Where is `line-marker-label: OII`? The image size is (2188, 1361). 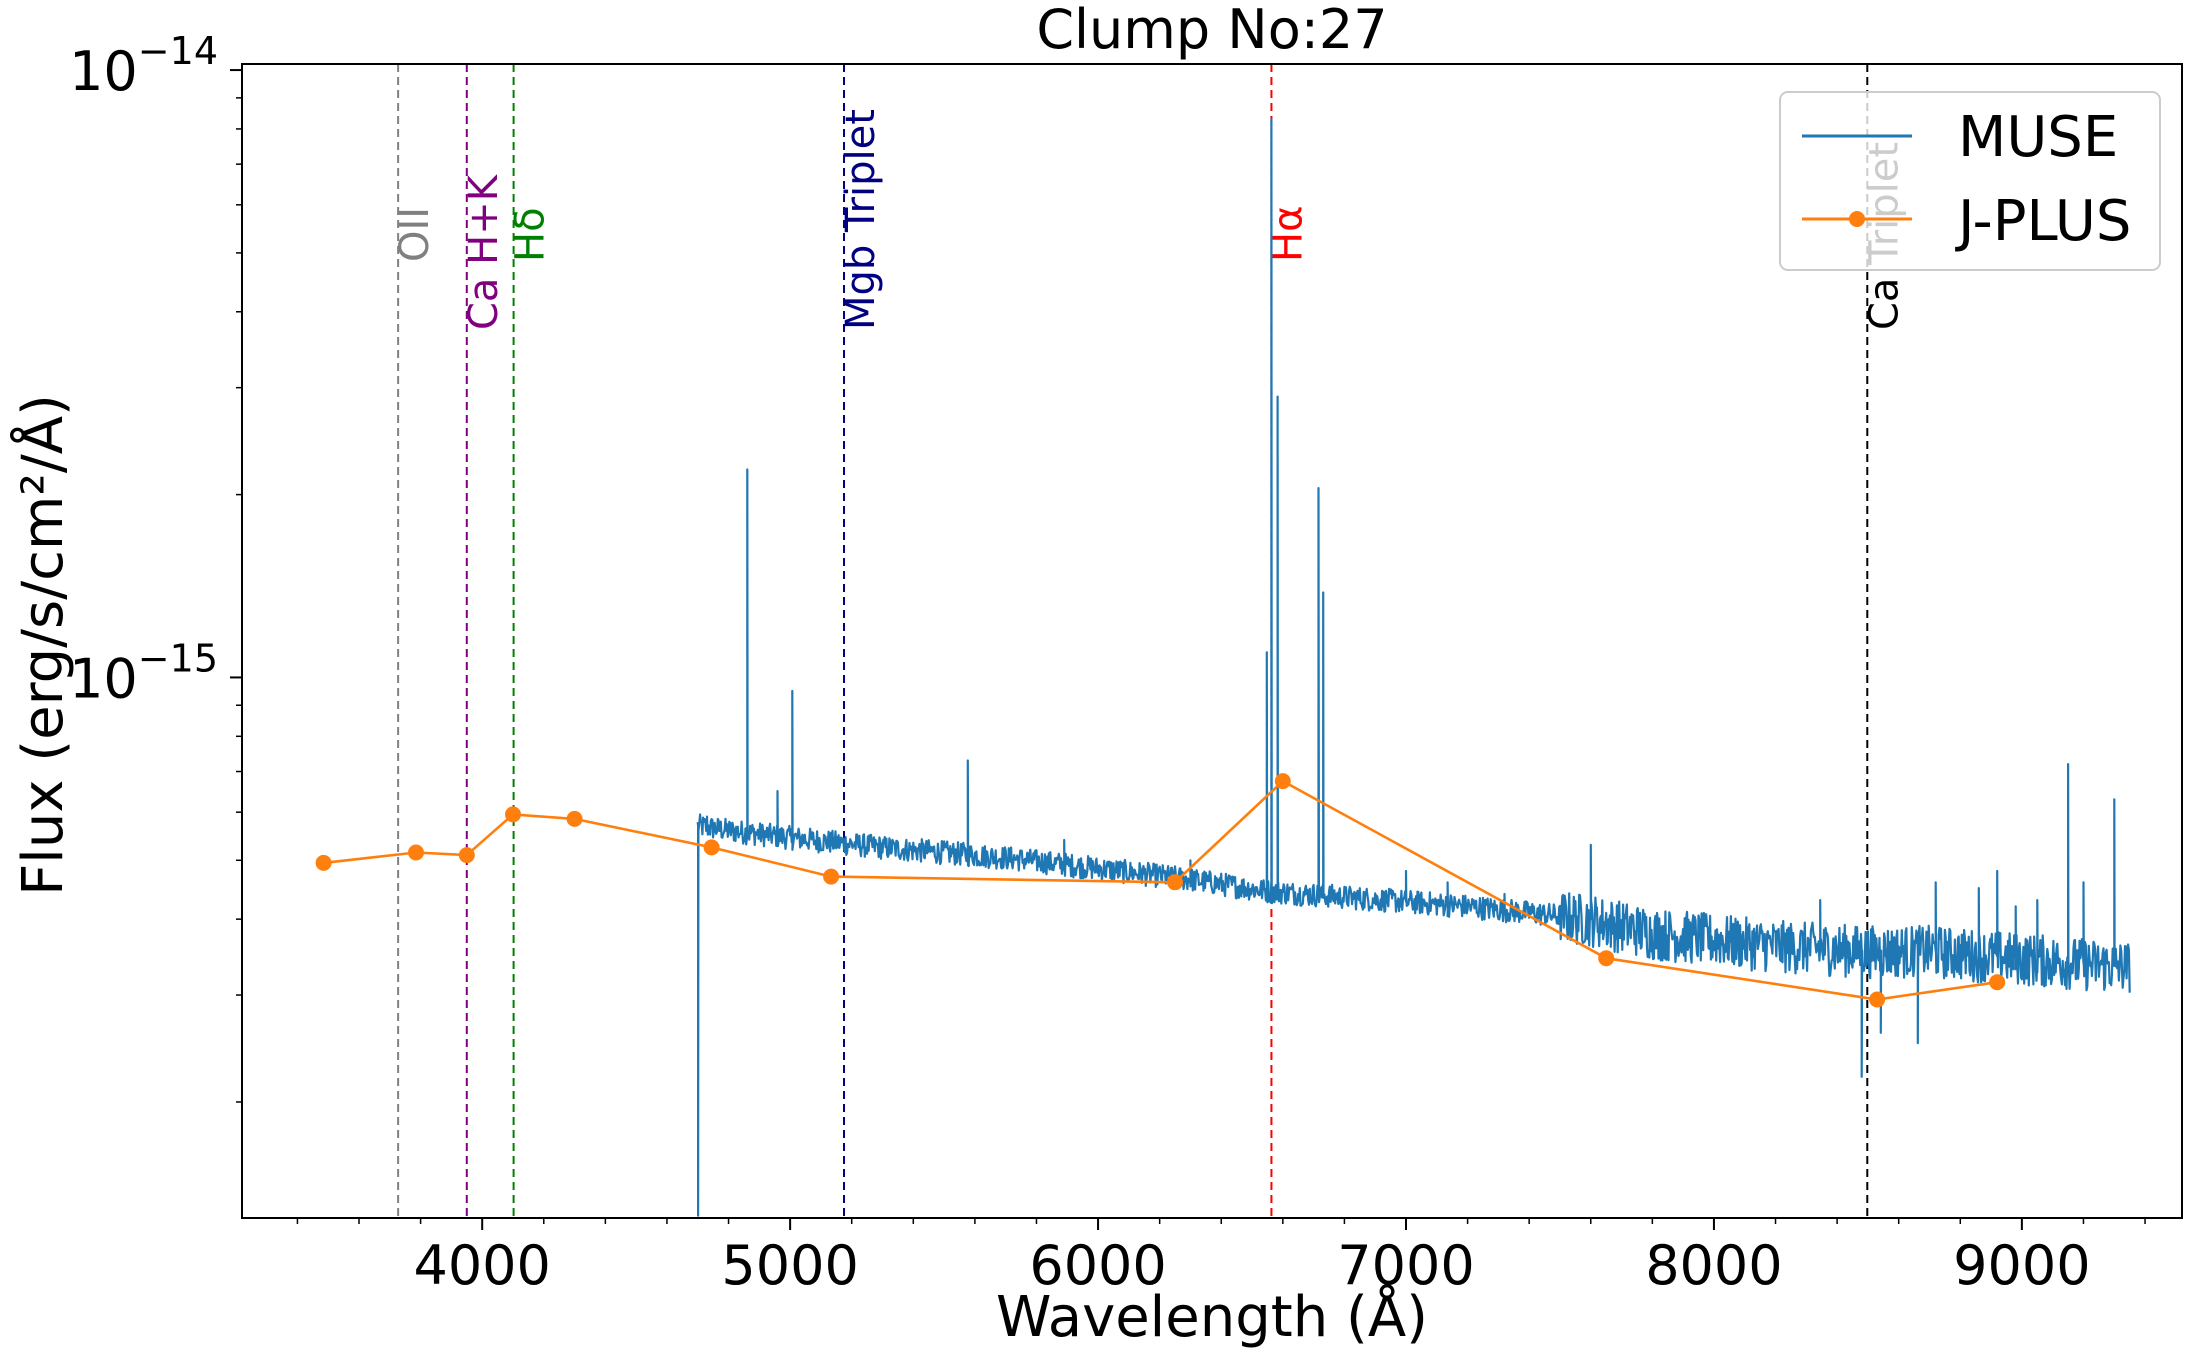 line-marker-label: OII is located at coordinates (415, 234).